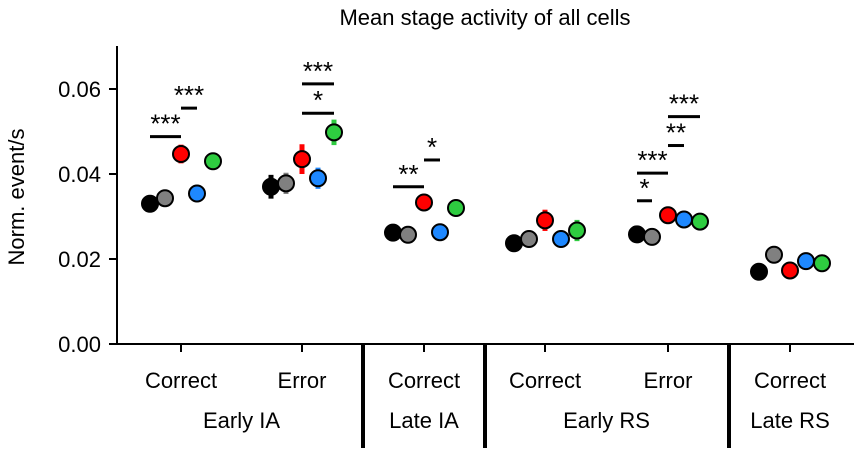  I want to click on y-tick-label: 0.02, so click(79, 259).